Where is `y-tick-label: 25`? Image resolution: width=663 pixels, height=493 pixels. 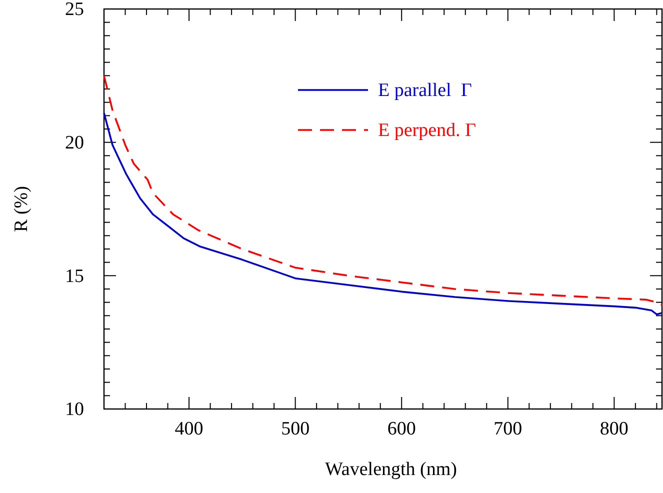
y-tick-label: 25 is located at coordinates (74, 10).